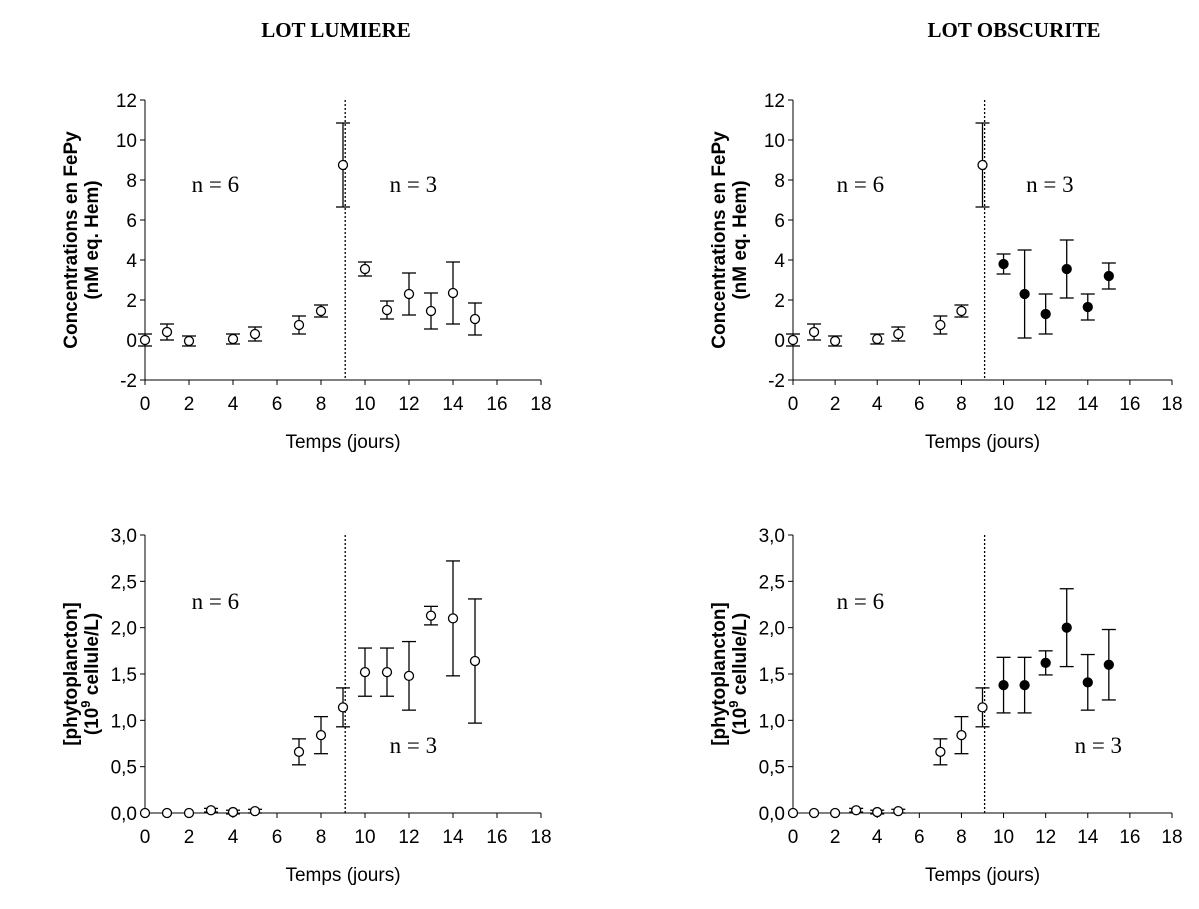  Describe the element at coordinates (774, 141) in the screenshot. I see `y-tick-label: 10` at that location.